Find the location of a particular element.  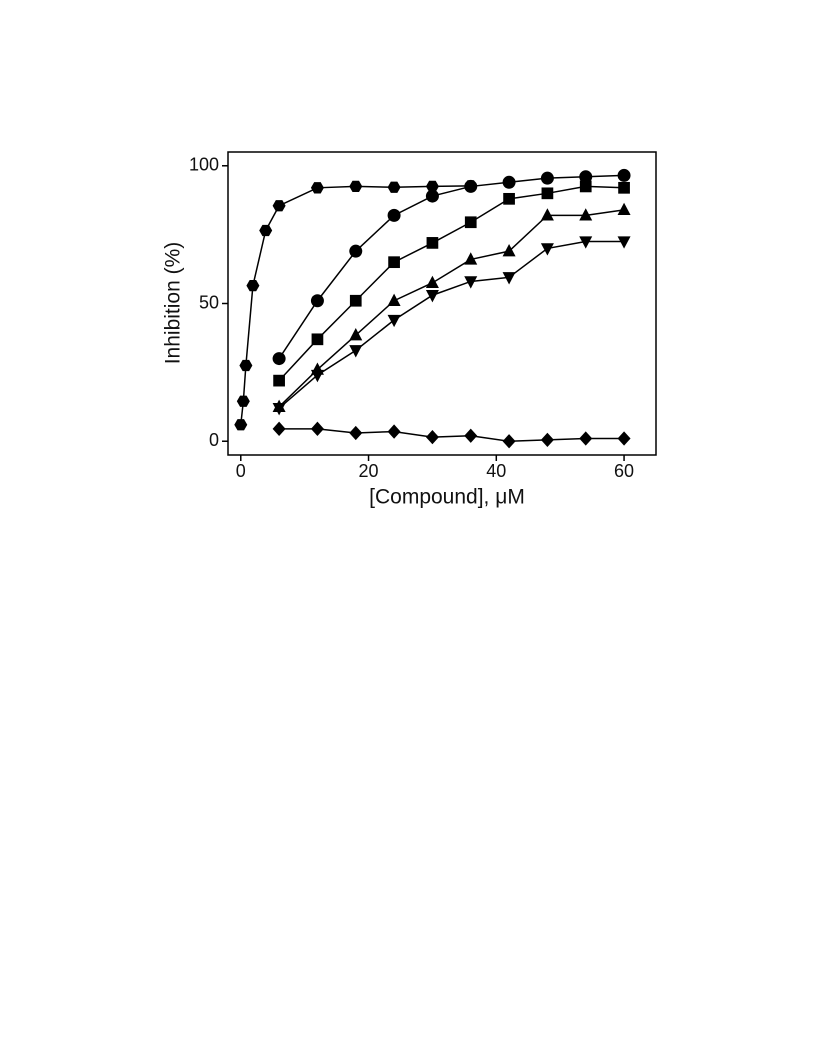

y-axis-label: Inhibition (%) is located at coordinates (173, 303).